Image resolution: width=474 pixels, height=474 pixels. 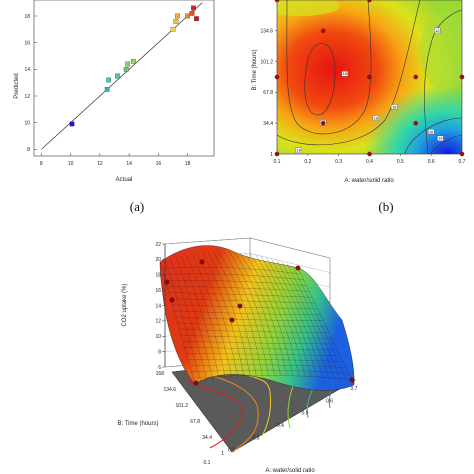 I want to click on x-tick-label: 0.2, so click(x=231, y=451).